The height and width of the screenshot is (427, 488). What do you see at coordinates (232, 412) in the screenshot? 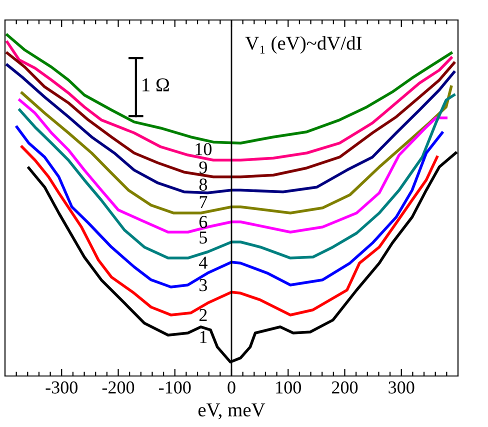
I see `x-axis-title: eV, meV` at bounding box center [232, 412].